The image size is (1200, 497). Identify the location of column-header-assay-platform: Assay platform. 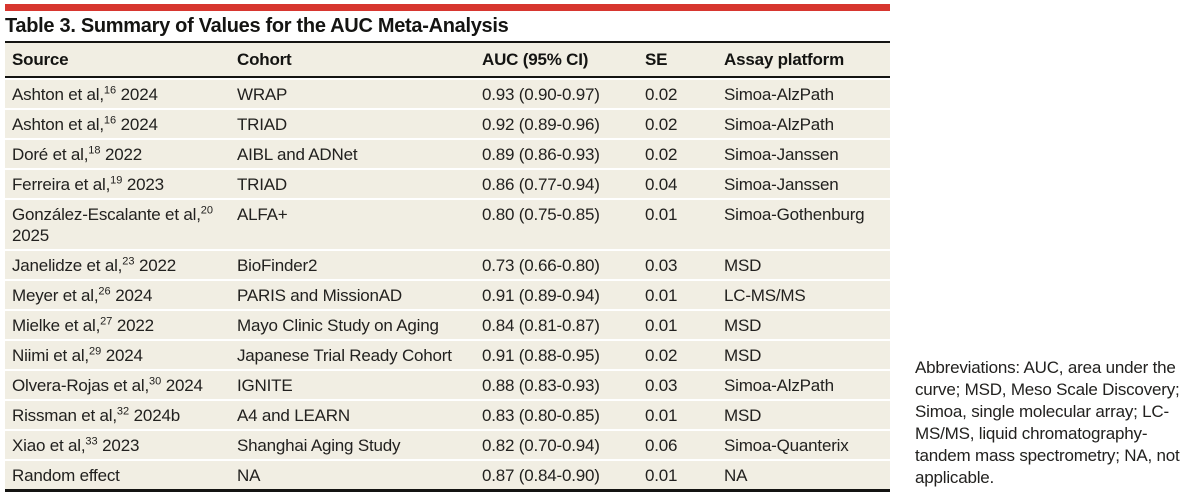
(784, 59).